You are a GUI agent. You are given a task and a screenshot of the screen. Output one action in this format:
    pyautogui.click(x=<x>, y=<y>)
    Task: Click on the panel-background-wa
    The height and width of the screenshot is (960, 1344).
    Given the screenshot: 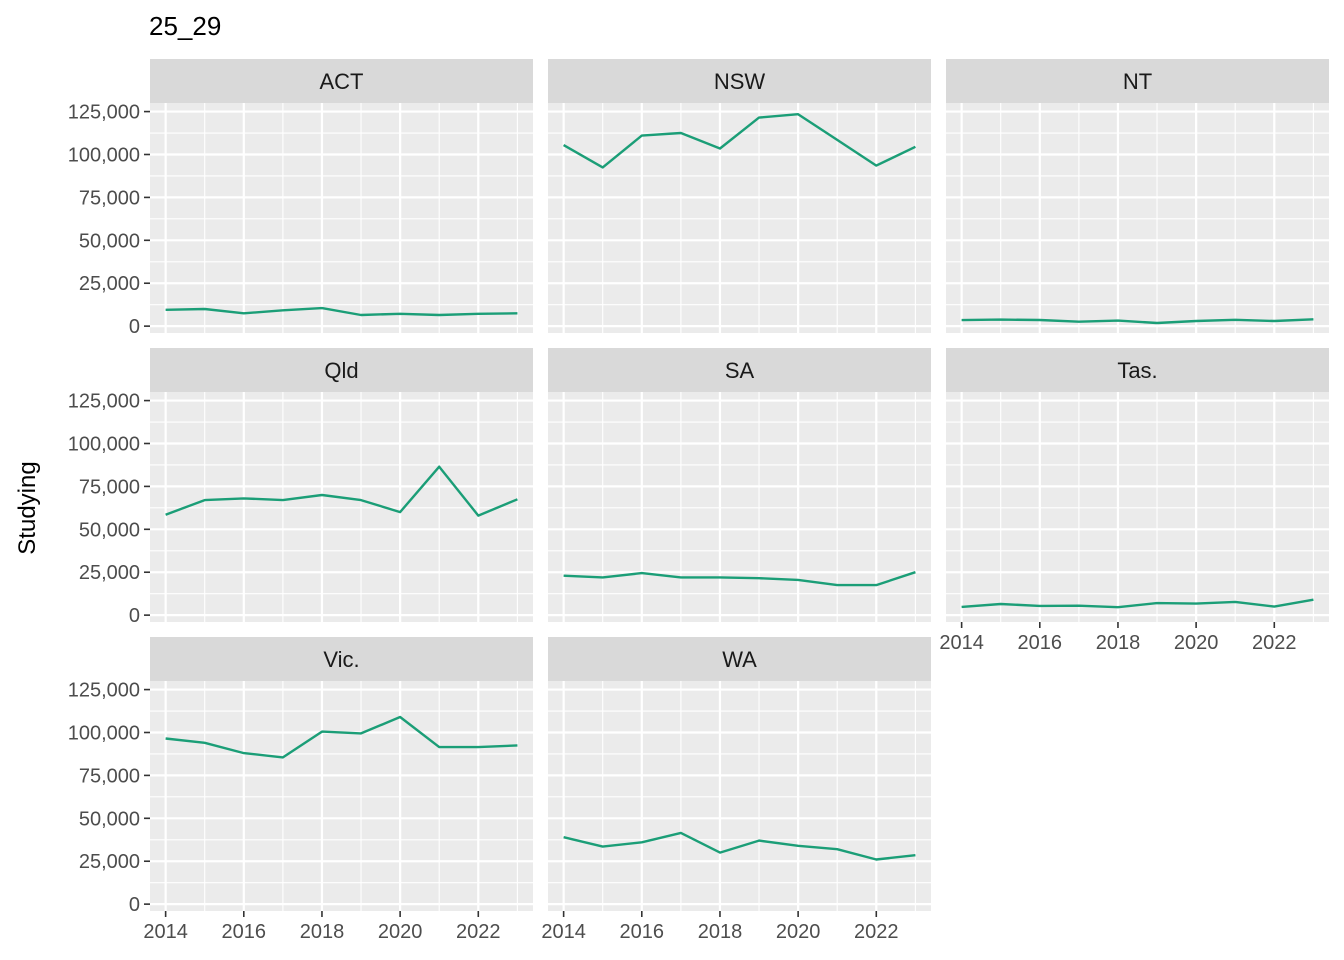 What is the action you would take?
    pyautogui.click(x=739, y=796)
    